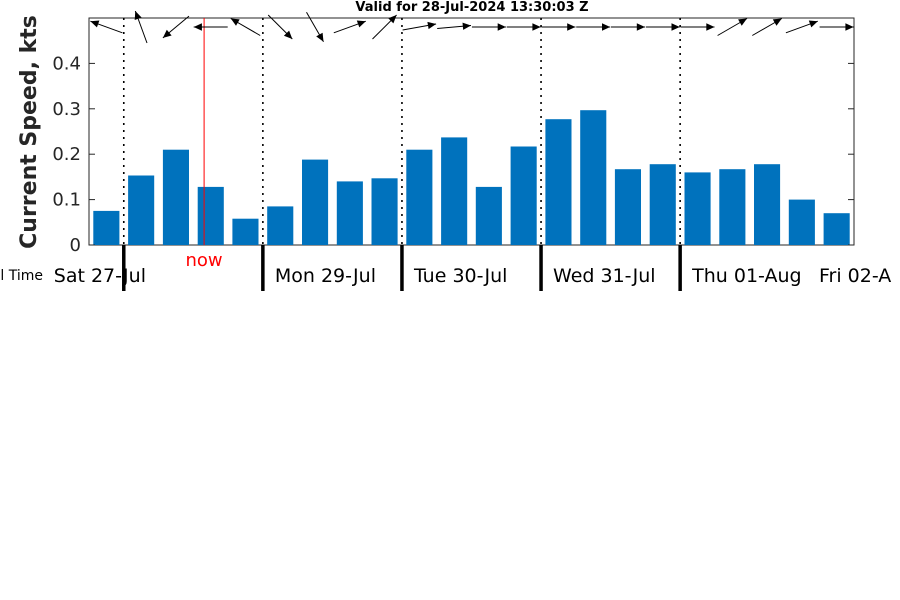  What do you see at coordinates (855, 276) in the screenshot?
I see `day-label: Fri 02-A` at bounding box center [855, 276].